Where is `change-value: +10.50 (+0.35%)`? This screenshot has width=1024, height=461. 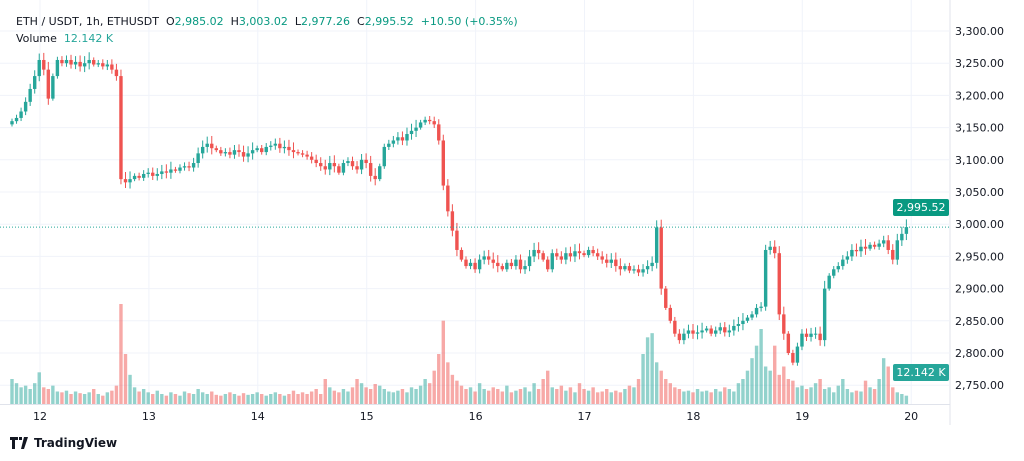 change-value: +10.50 (+0.35%) is located at coordinates (469, 21).